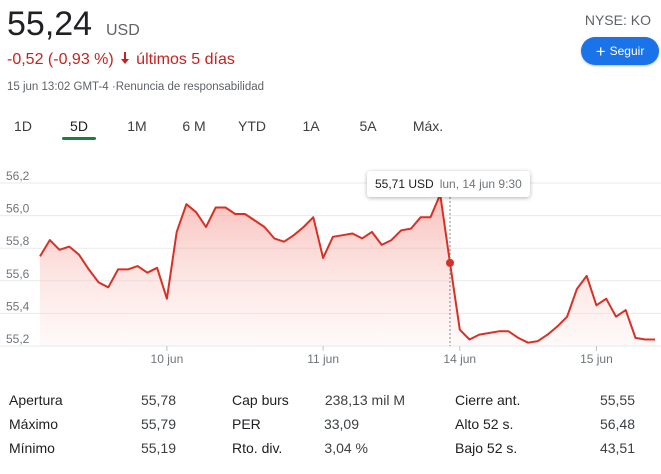  I want to click on tab-5d: 5D, so click(79, 126).